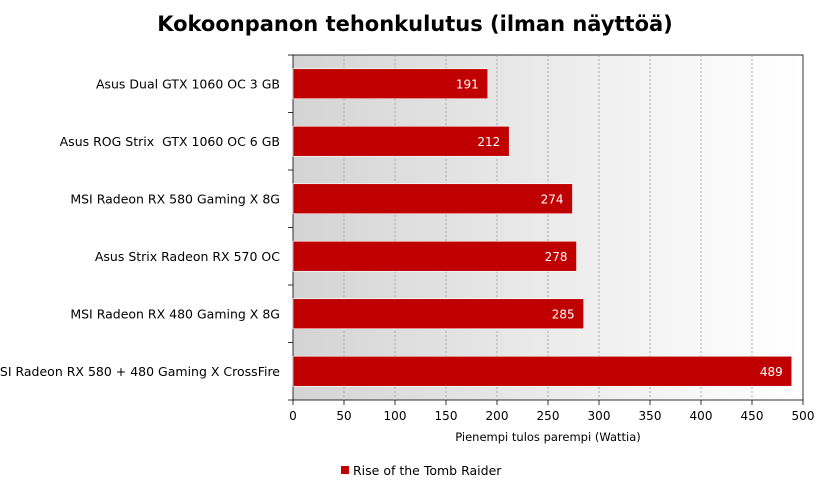 The width and height of the screenshot is (830, 494). I want to click on x-tick-label: 150, so click(446, 416).